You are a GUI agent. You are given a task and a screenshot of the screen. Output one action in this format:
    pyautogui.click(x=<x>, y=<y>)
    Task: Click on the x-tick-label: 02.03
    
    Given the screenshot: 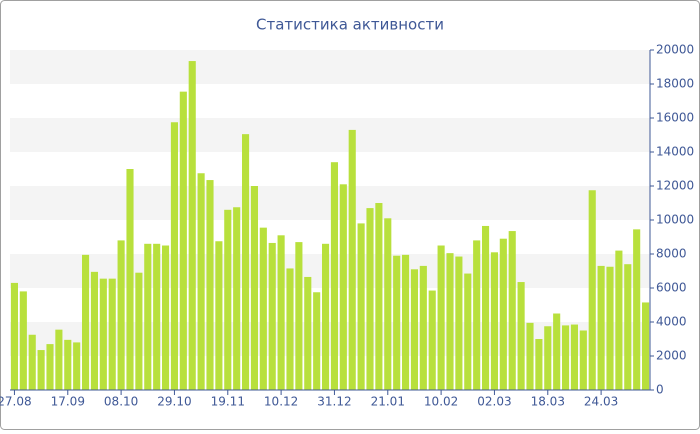 What is the action you would take?
    pyautogui.click(x=494, y=402)
    